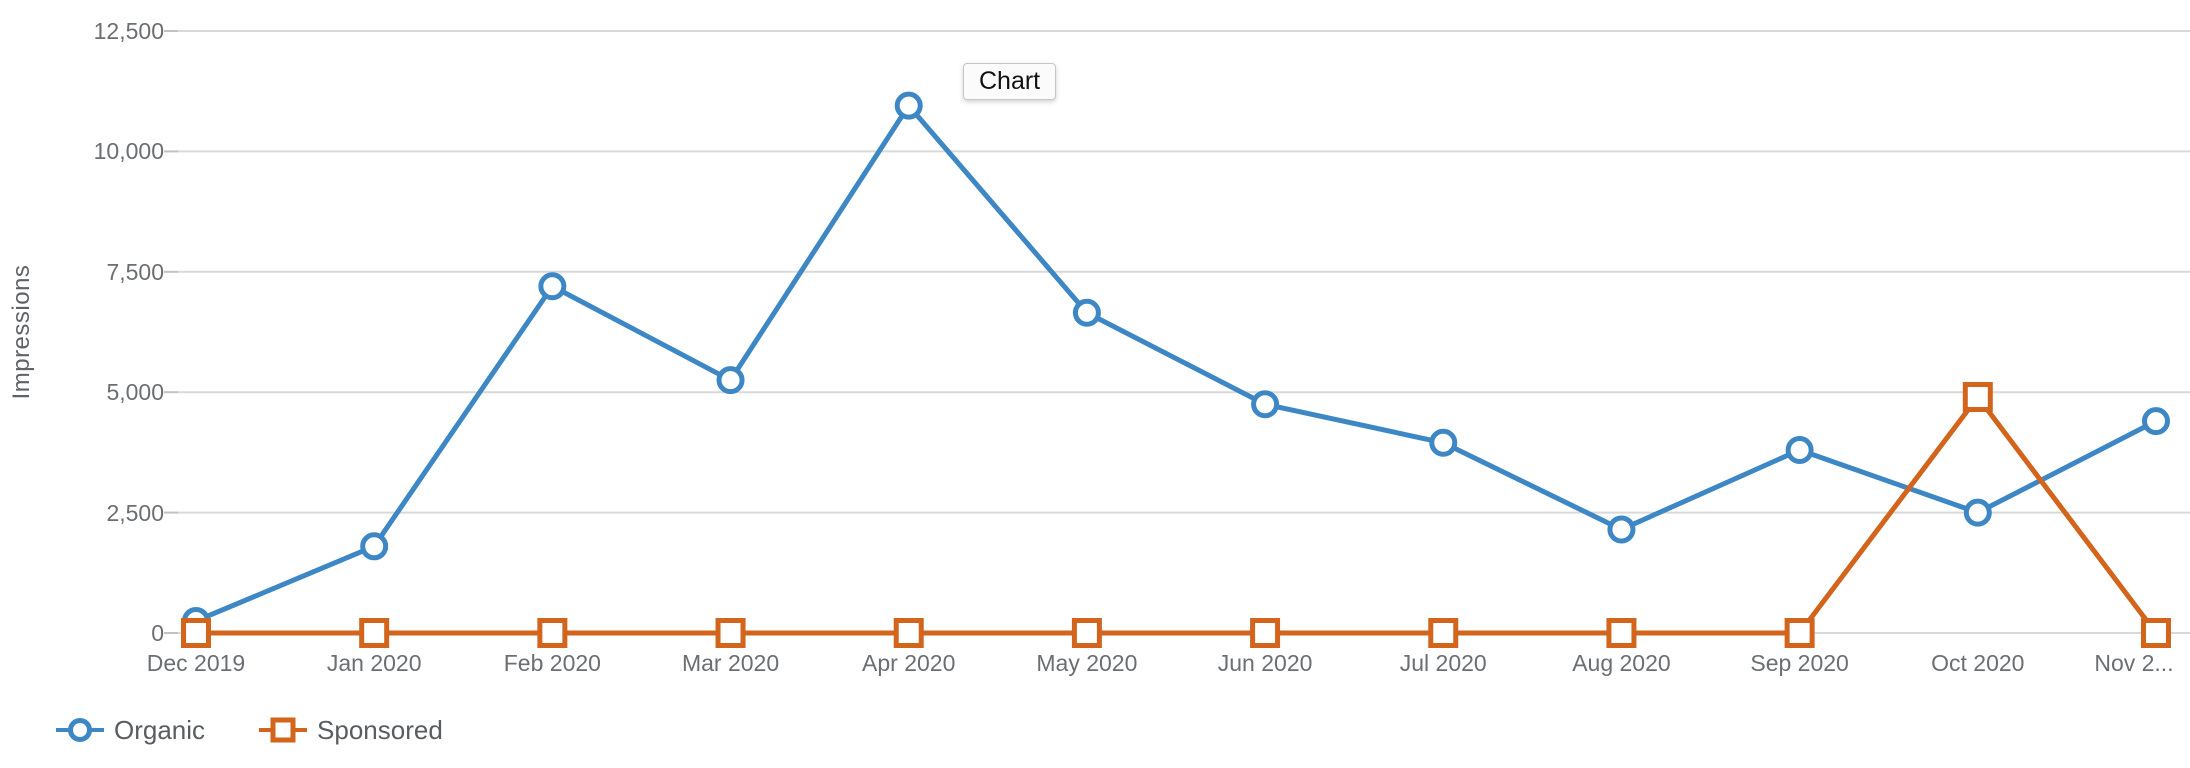 Image resolution: width=2190 pixels, height=768 pixels. What do you see at coordinates (135, 512) in the screenshot?
I see `y-tick-label: 2,500` at bounding box center [135, 512].